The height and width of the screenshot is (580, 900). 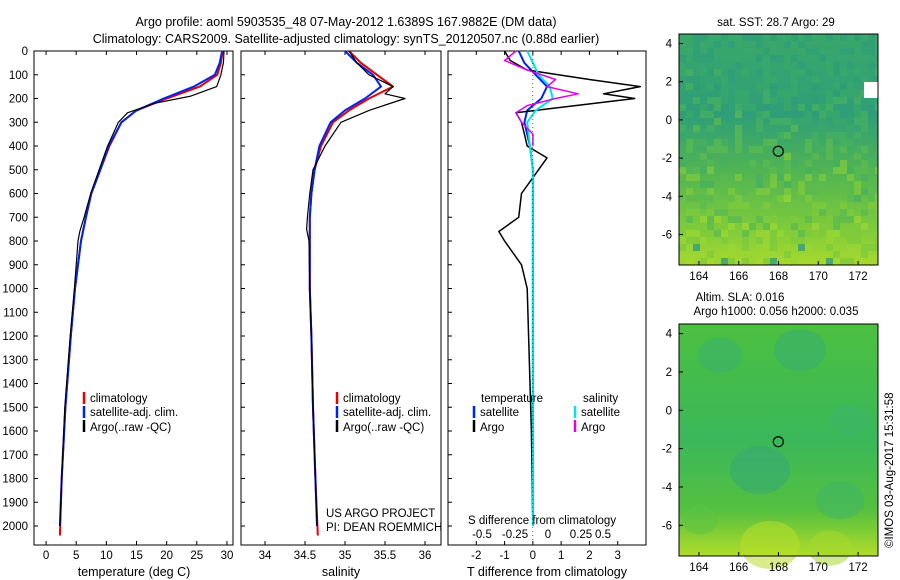 What do you see at coordinates (600, 399) in the screenshot?
I see `legend-salinity-title: salinity` at bounding box center [600, 399].